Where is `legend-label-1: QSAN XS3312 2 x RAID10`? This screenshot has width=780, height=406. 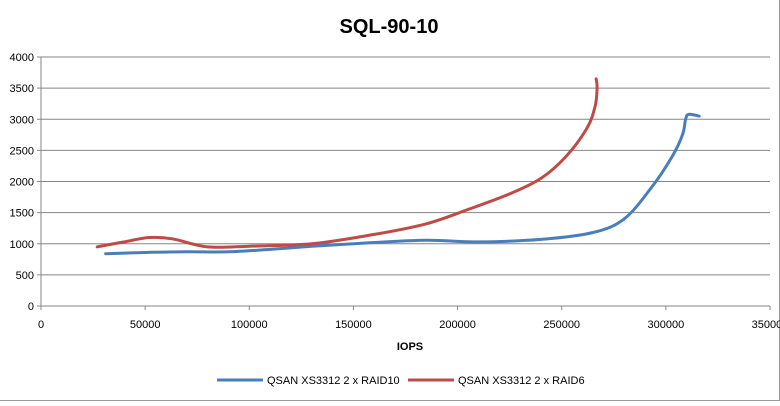
legend-label-1: QSAN XS3312 2 x RAID10 is located at coordinates (333, 381).